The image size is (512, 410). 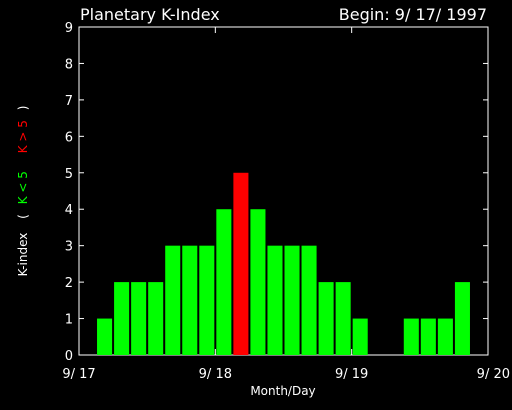 What do you see at coordinates (69, 64) in the screenshot?
I see `y-tick-label-8: 8` at bounding box center [69, 64].